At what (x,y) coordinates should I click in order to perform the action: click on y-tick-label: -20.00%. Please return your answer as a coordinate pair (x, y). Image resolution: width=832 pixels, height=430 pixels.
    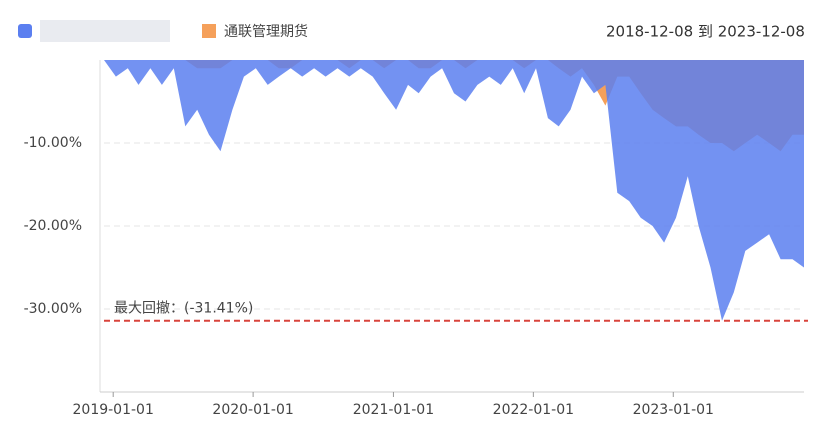
    Looking at the image, I should click on (53, 226).